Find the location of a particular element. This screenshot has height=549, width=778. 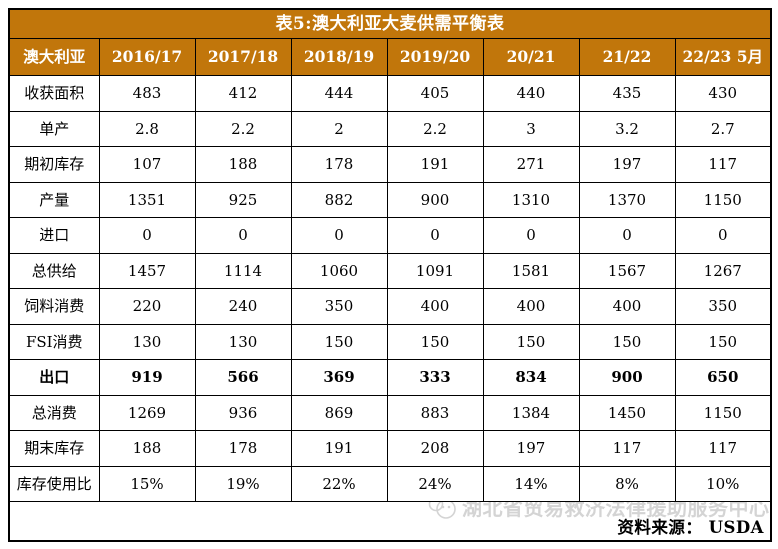

table-cell: 1091 is located at coordinates (435, 270).